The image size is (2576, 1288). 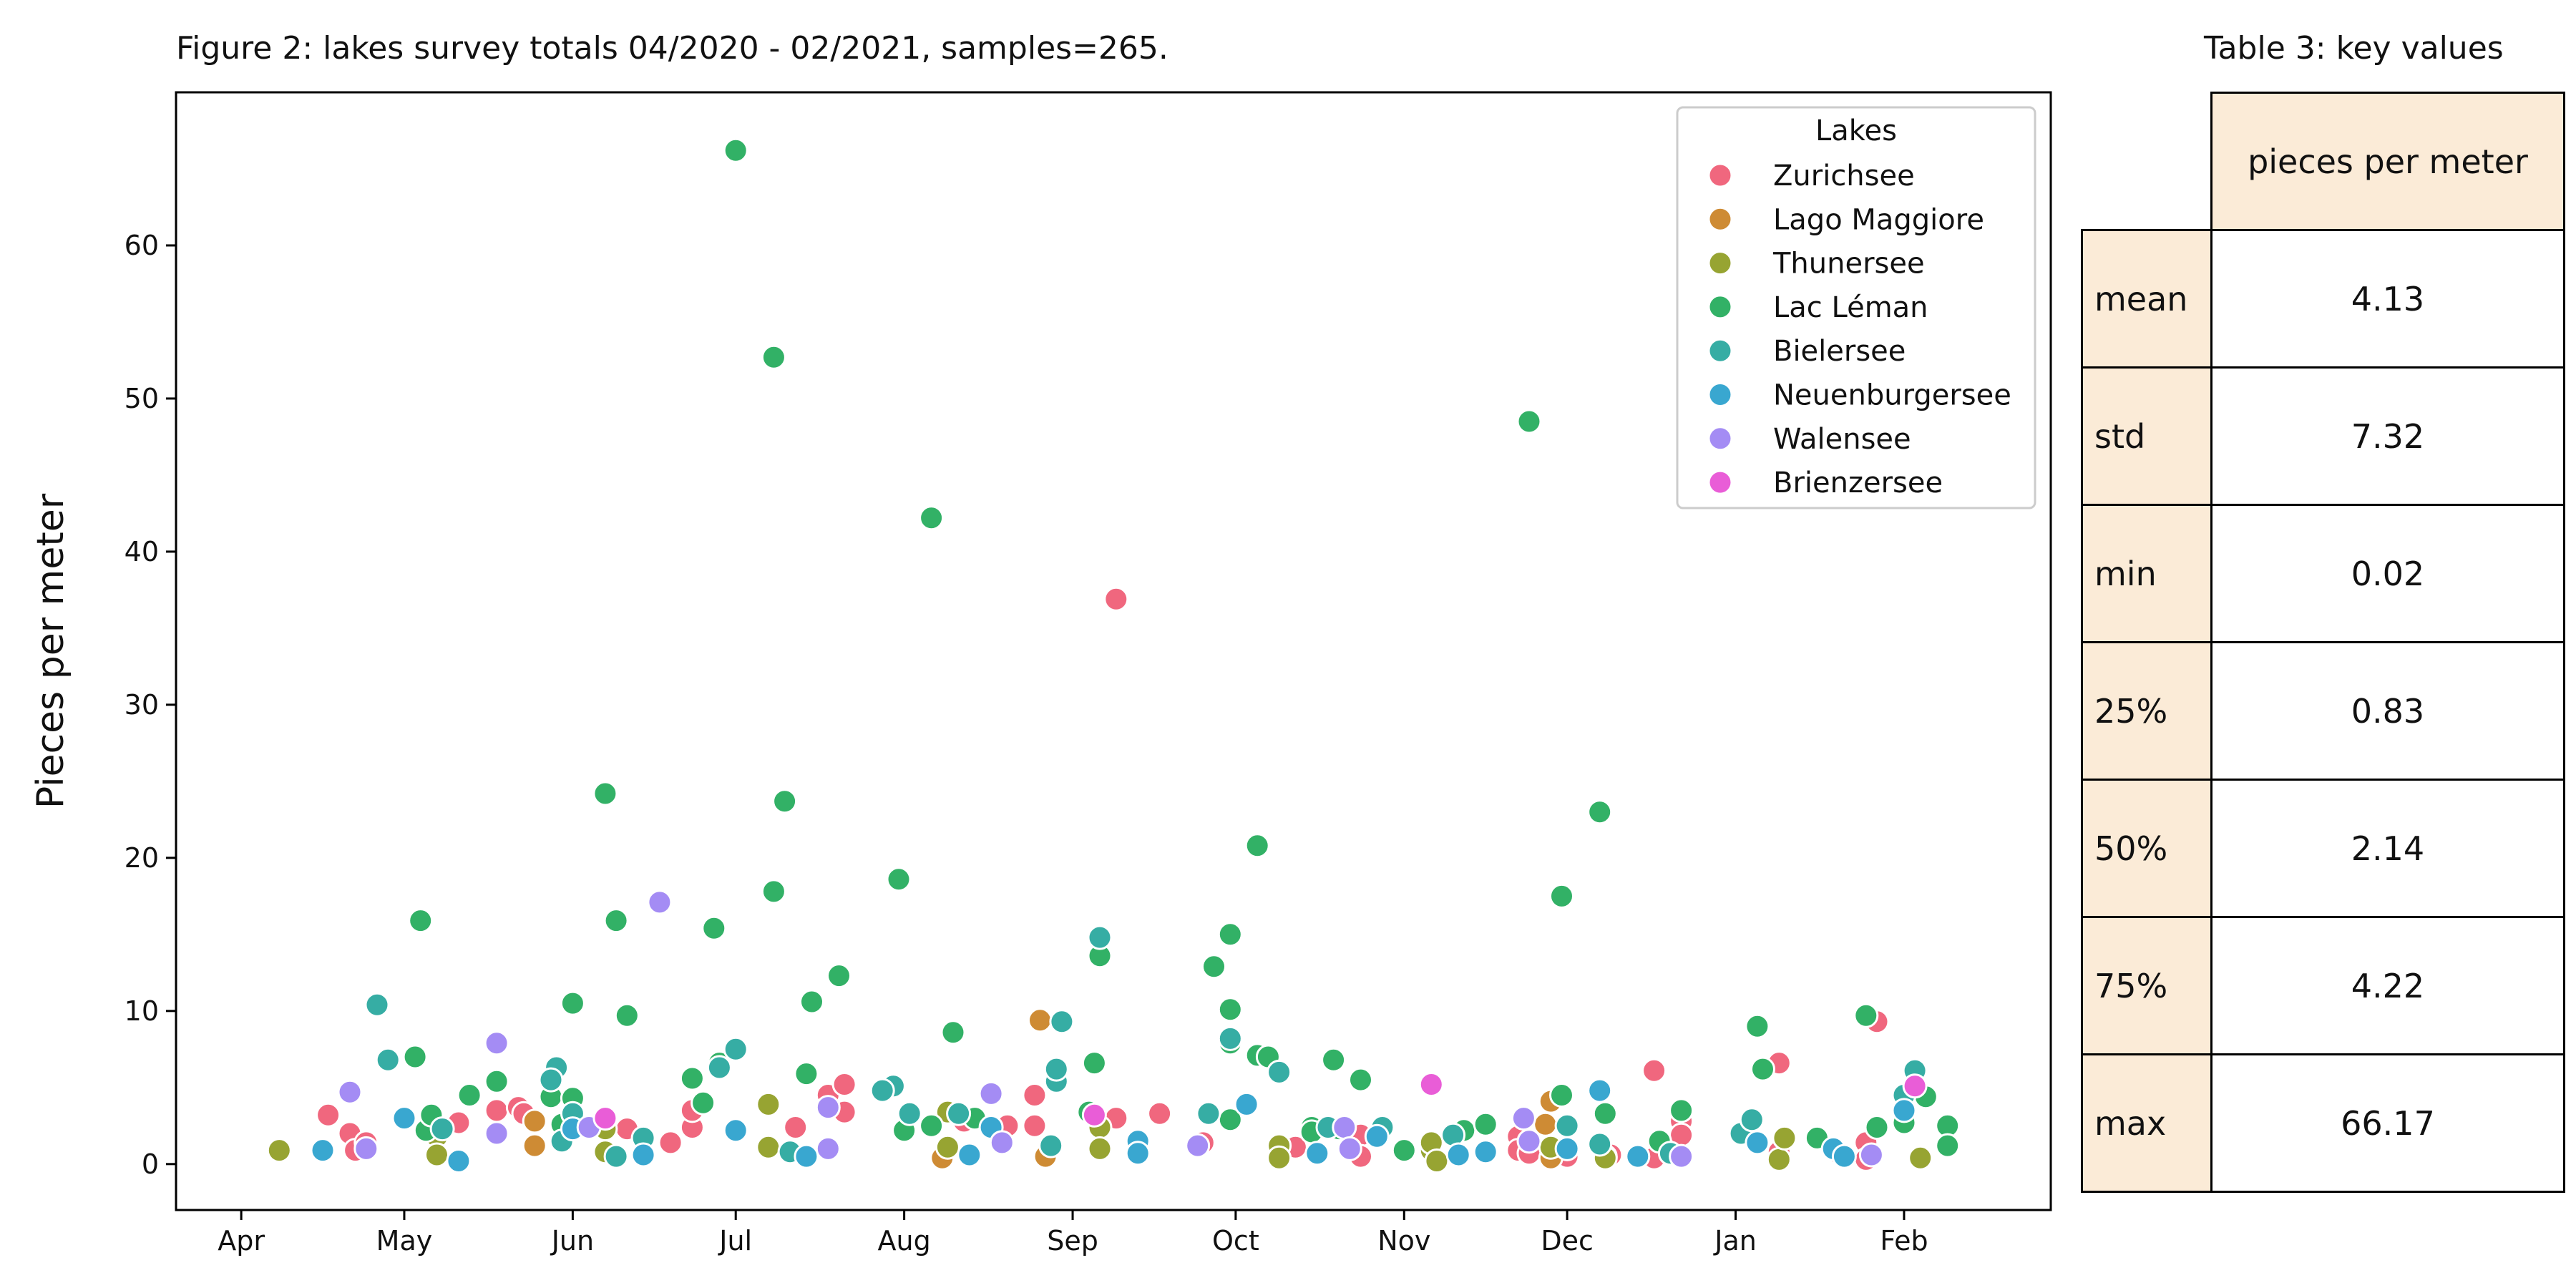 I want to click on x-tick-label-1: May, so click(x=404, y=1241).